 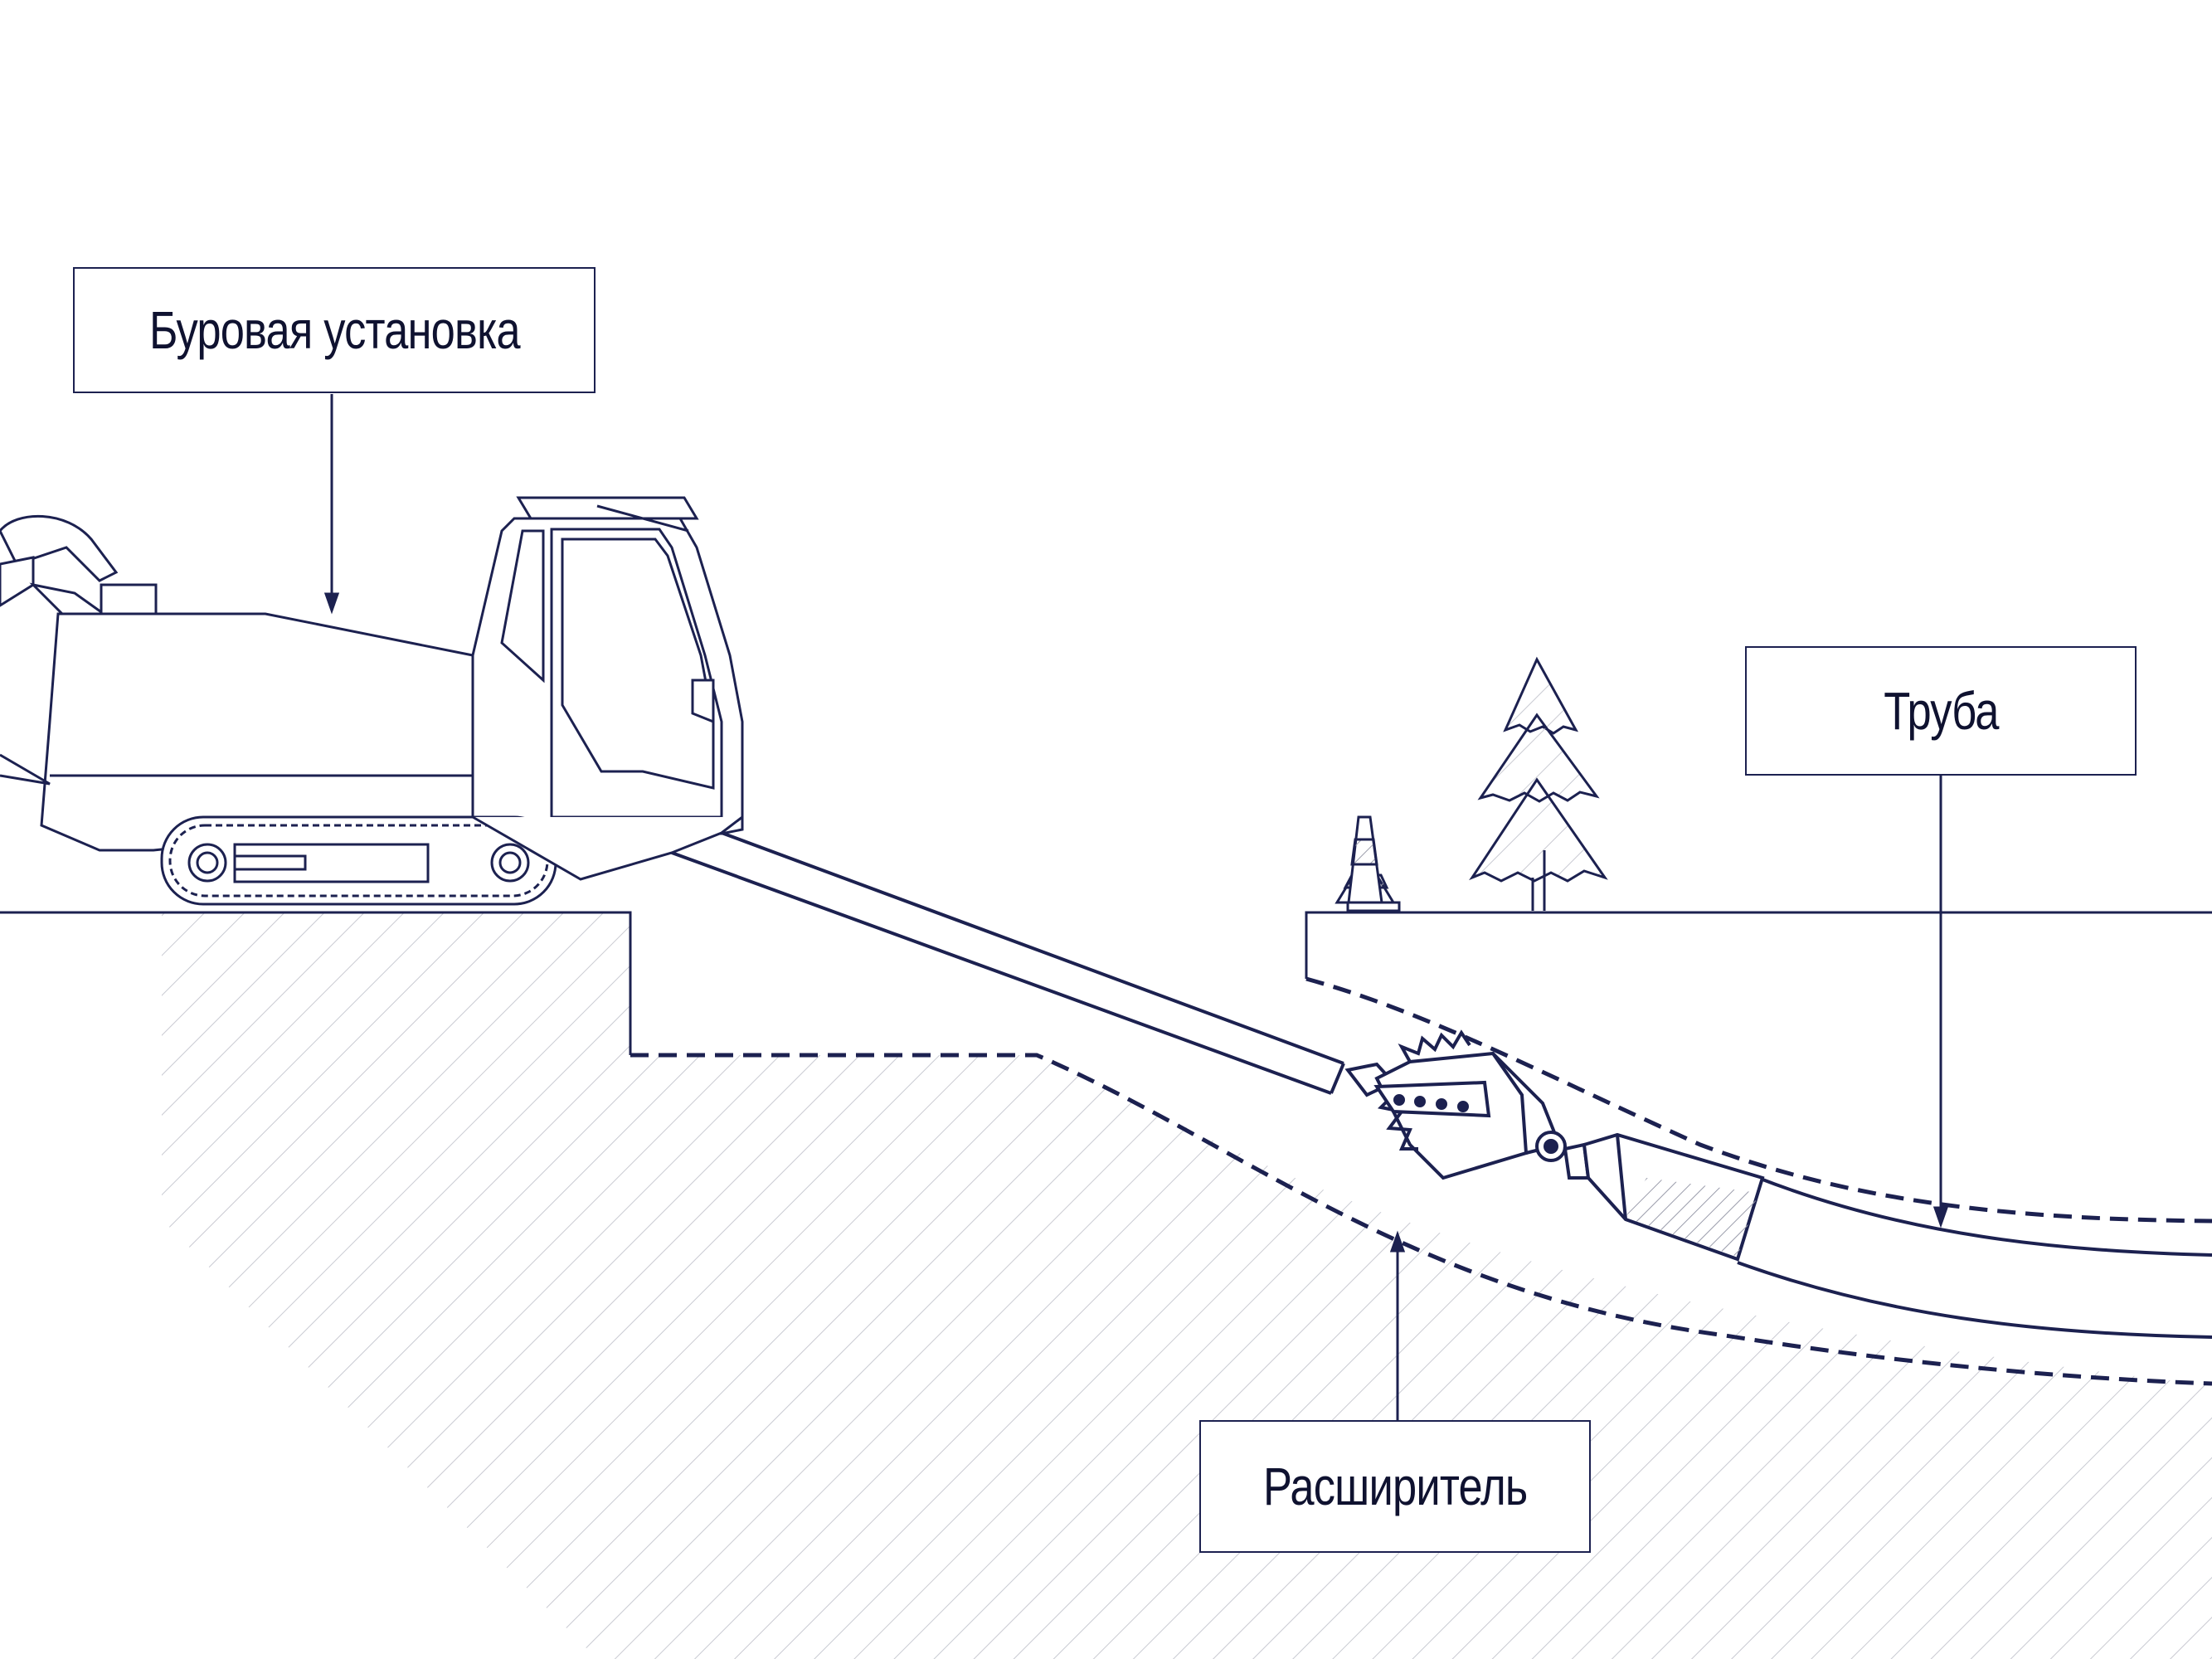 What do you see at coordinates (1674, 1197) in the screenshot?
I see `pipe-pulling-head` at bounding box center [1674, 1197].